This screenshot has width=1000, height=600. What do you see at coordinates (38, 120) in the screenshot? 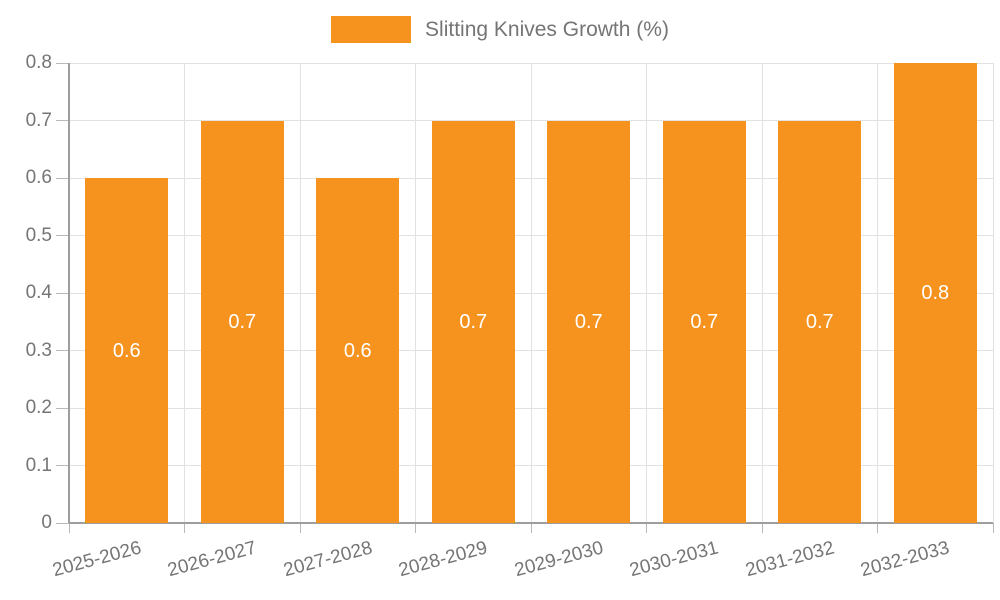
I see `y-axis-label: 0.7` at bounding box center [38, 120].